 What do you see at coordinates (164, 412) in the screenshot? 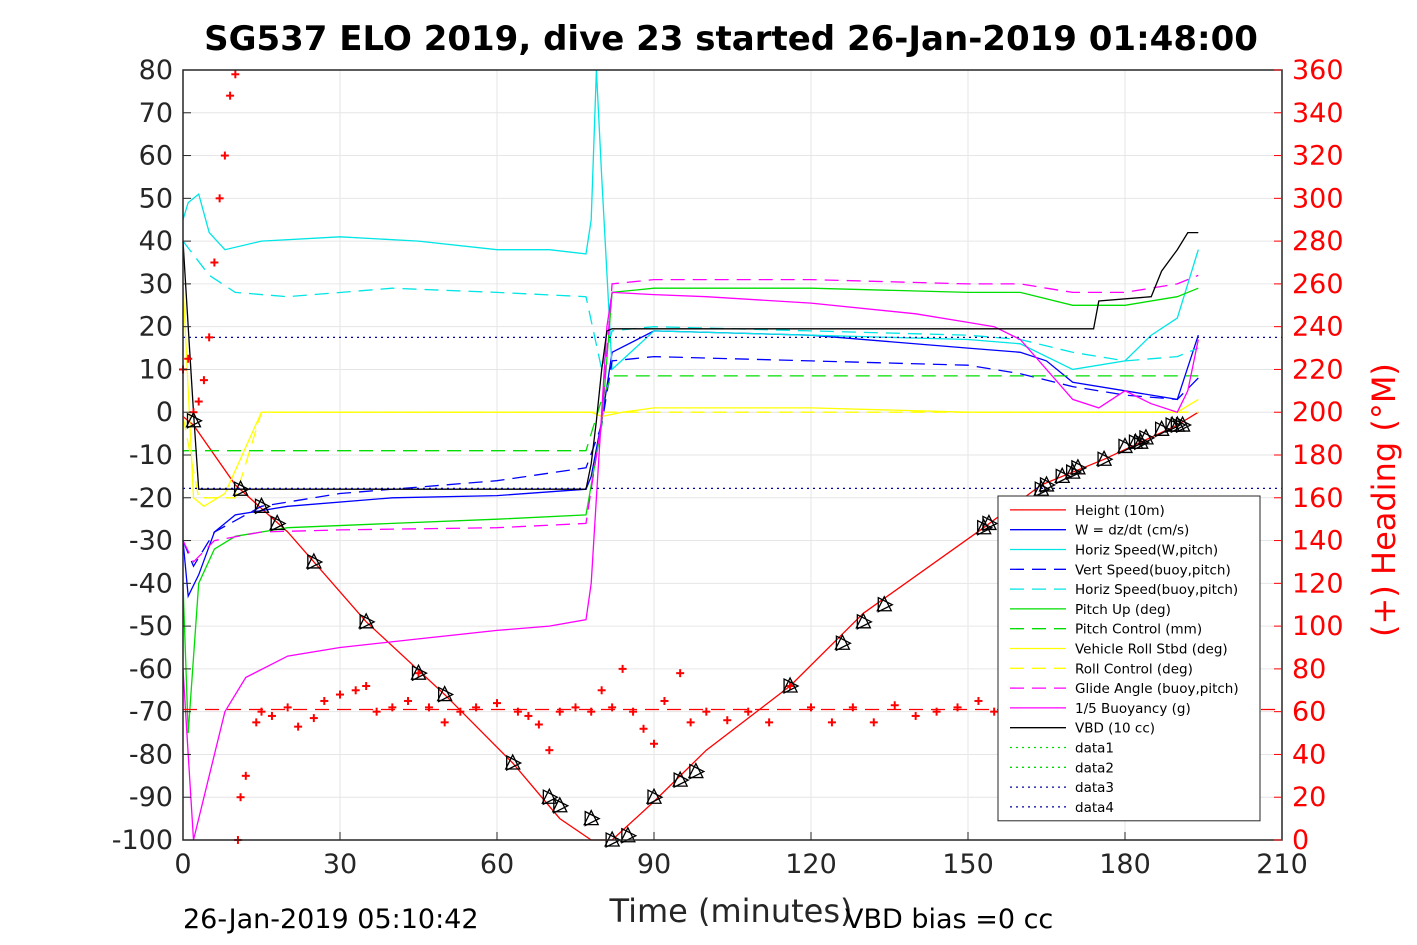
I see `y-tick-label: 0` at bounding box center [164, 412].